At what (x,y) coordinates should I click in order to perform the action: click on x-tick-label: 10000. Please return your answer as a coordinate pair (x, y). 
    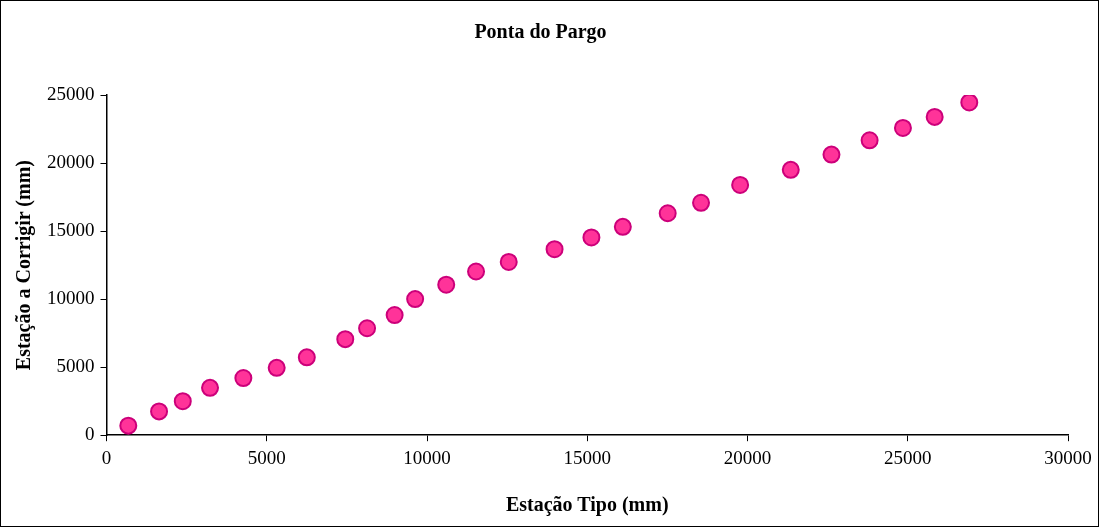
    Looking at the image, I should click on (427, 457).